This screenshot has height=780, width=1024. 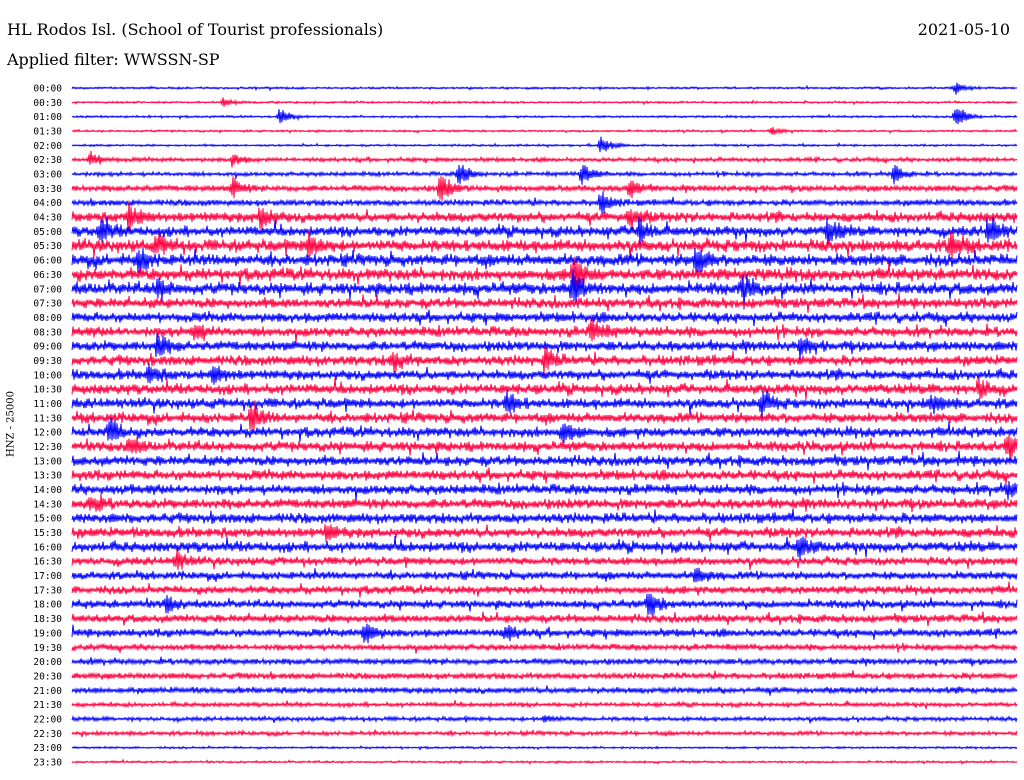 I want to click on time-tick-label: 04:30, so click(x=47, y=218).